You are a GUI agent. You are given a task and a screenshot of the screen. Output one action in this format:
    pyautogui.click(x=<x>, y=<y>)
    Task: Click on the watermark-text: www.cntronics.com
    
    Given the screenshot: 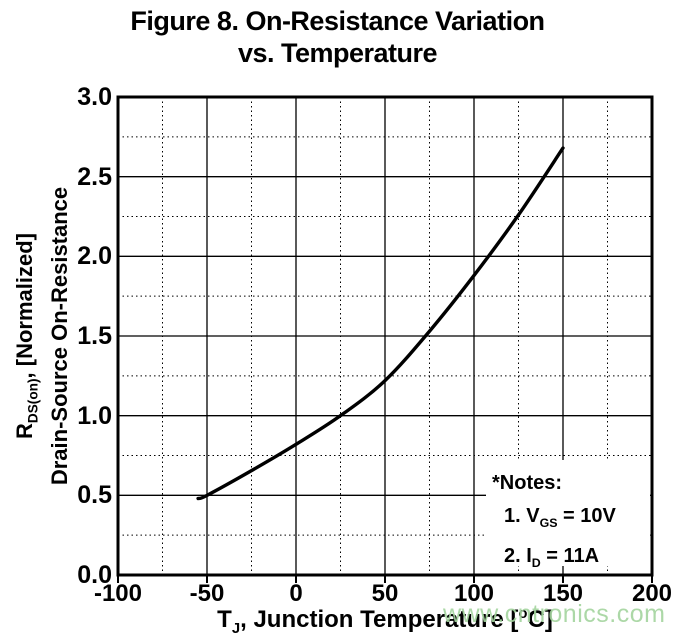 What is the action you would take?
    pyautogui.click(x=554, y=614)
    